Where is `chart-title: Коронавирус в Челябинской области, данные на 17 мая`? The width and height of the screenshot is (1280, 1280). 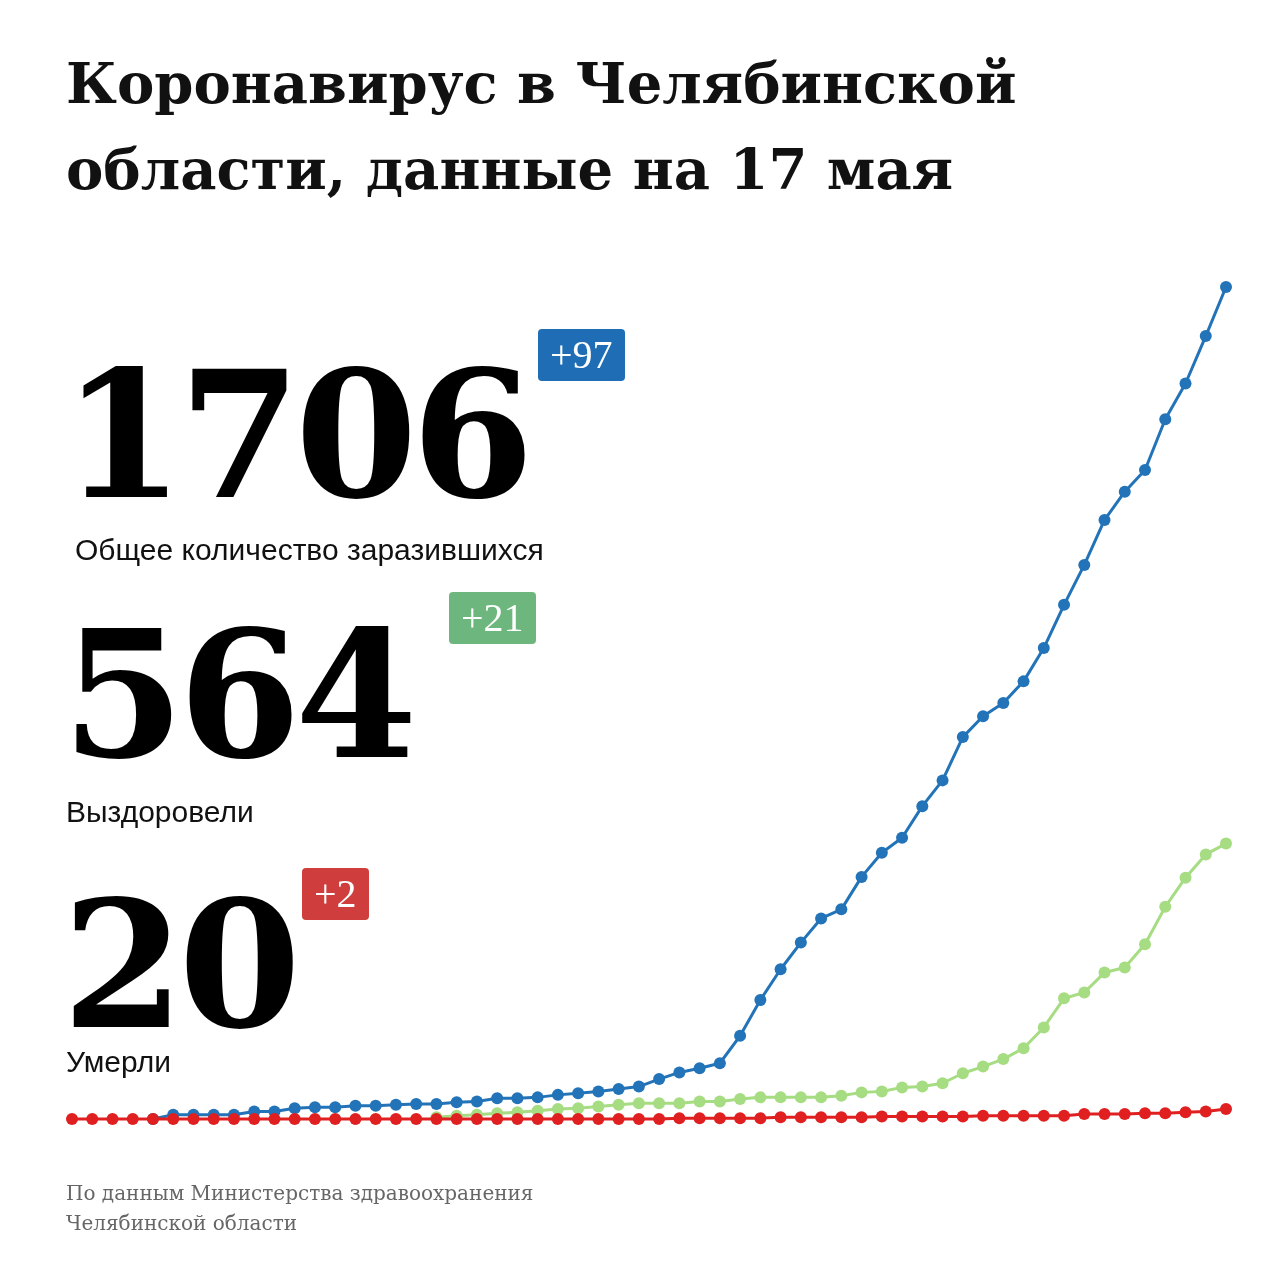
chart-title: Коронавирус в Челябинской области, данные на 17 мая is located at coordinates (542, 126).